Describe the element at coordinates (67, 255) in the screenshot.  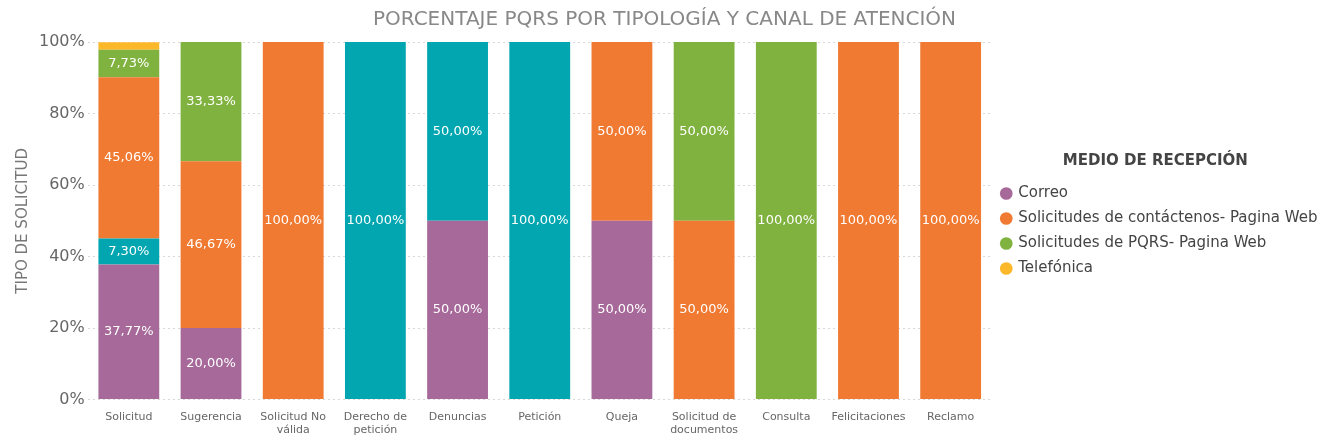
I see `y-tick-label: 40%` at that location.